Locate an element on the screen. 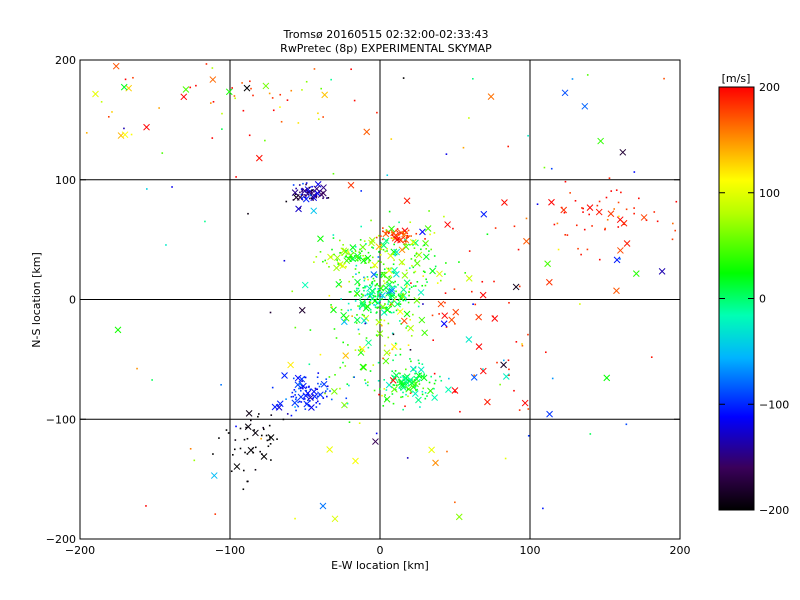 This screenshot has height=600, width=800. colorbar-tick-label: 100 is located at coordinates (769, 193).